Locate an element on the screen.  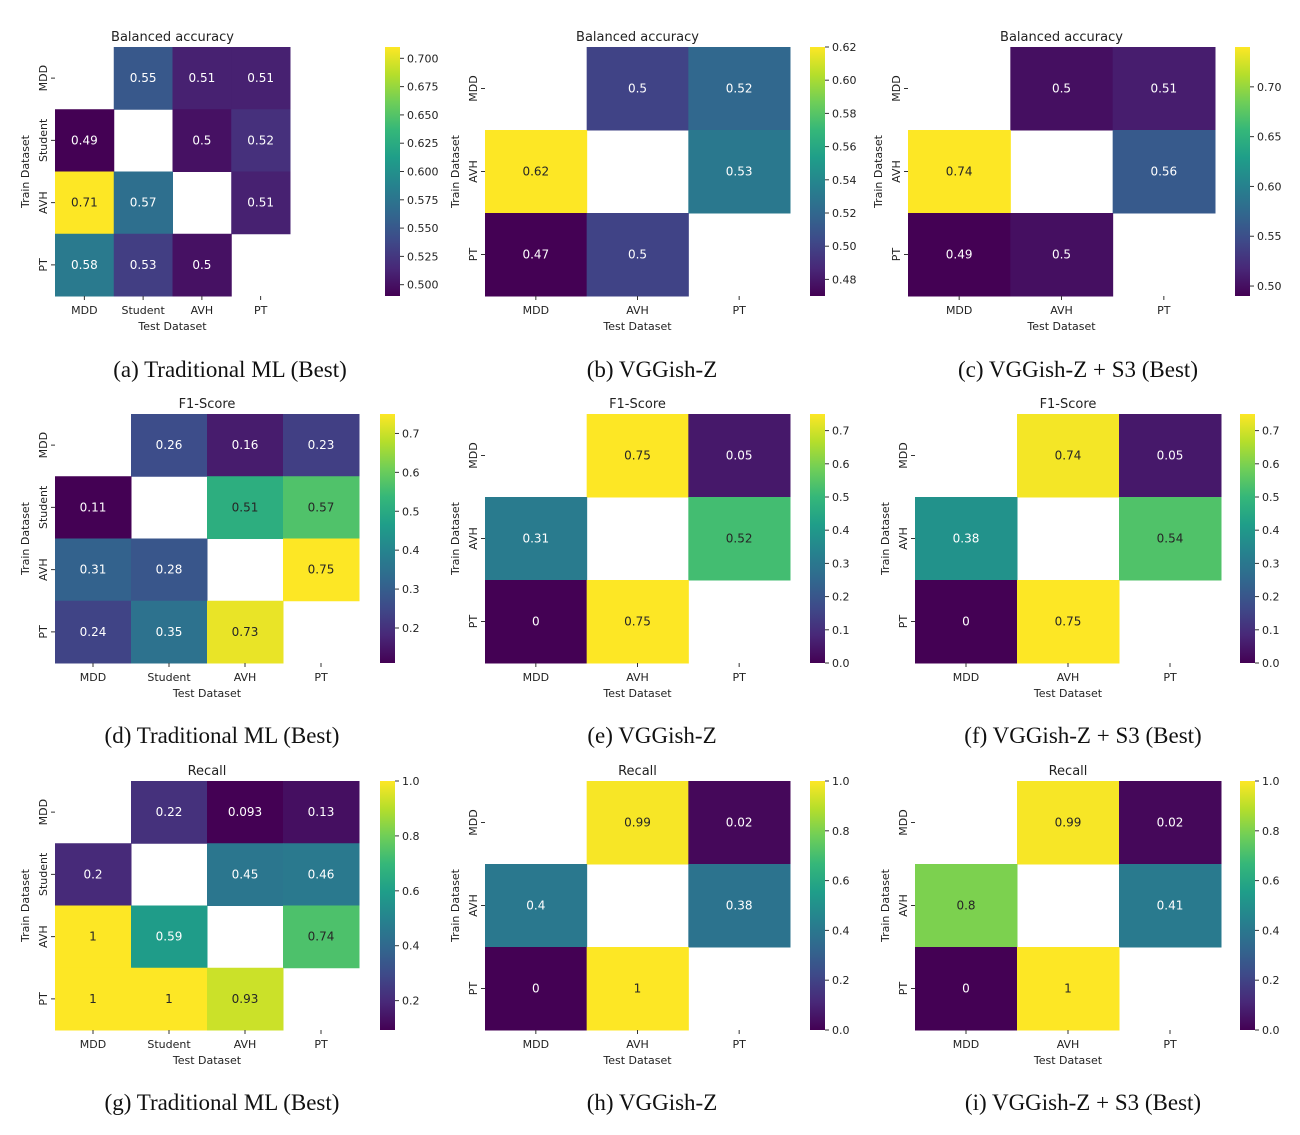
colorbar-tick-label: 0.50 is located at coordinates (844, 246).